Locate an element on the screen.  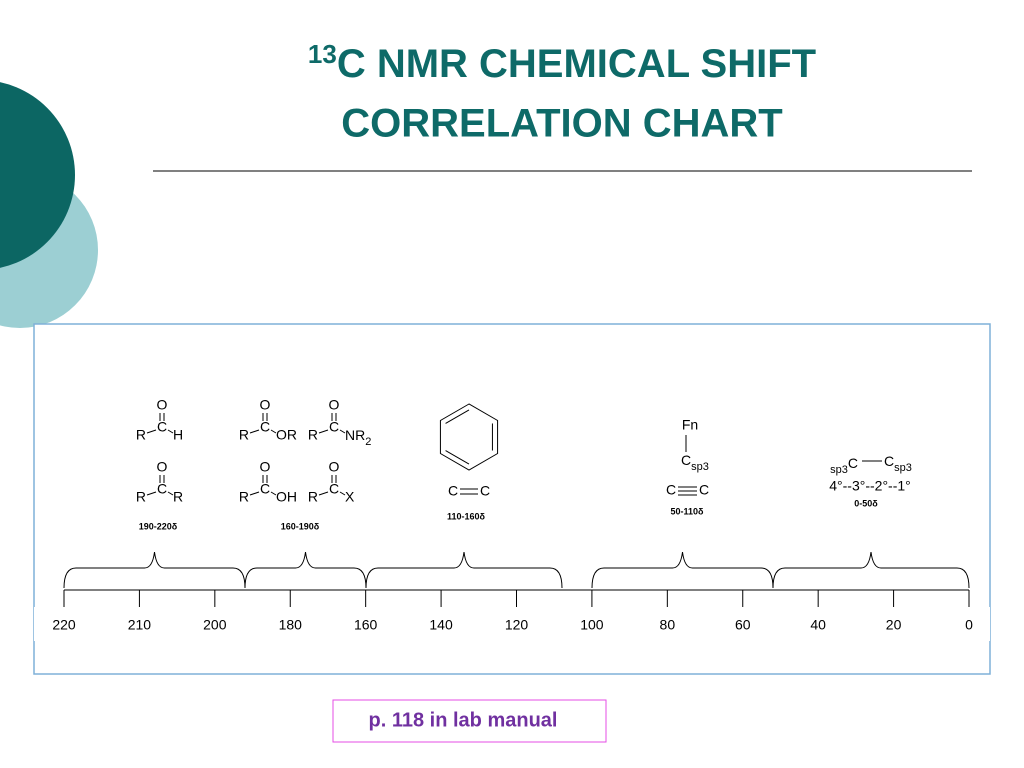
tick-label: 60 is located at coordinates (743, 625).